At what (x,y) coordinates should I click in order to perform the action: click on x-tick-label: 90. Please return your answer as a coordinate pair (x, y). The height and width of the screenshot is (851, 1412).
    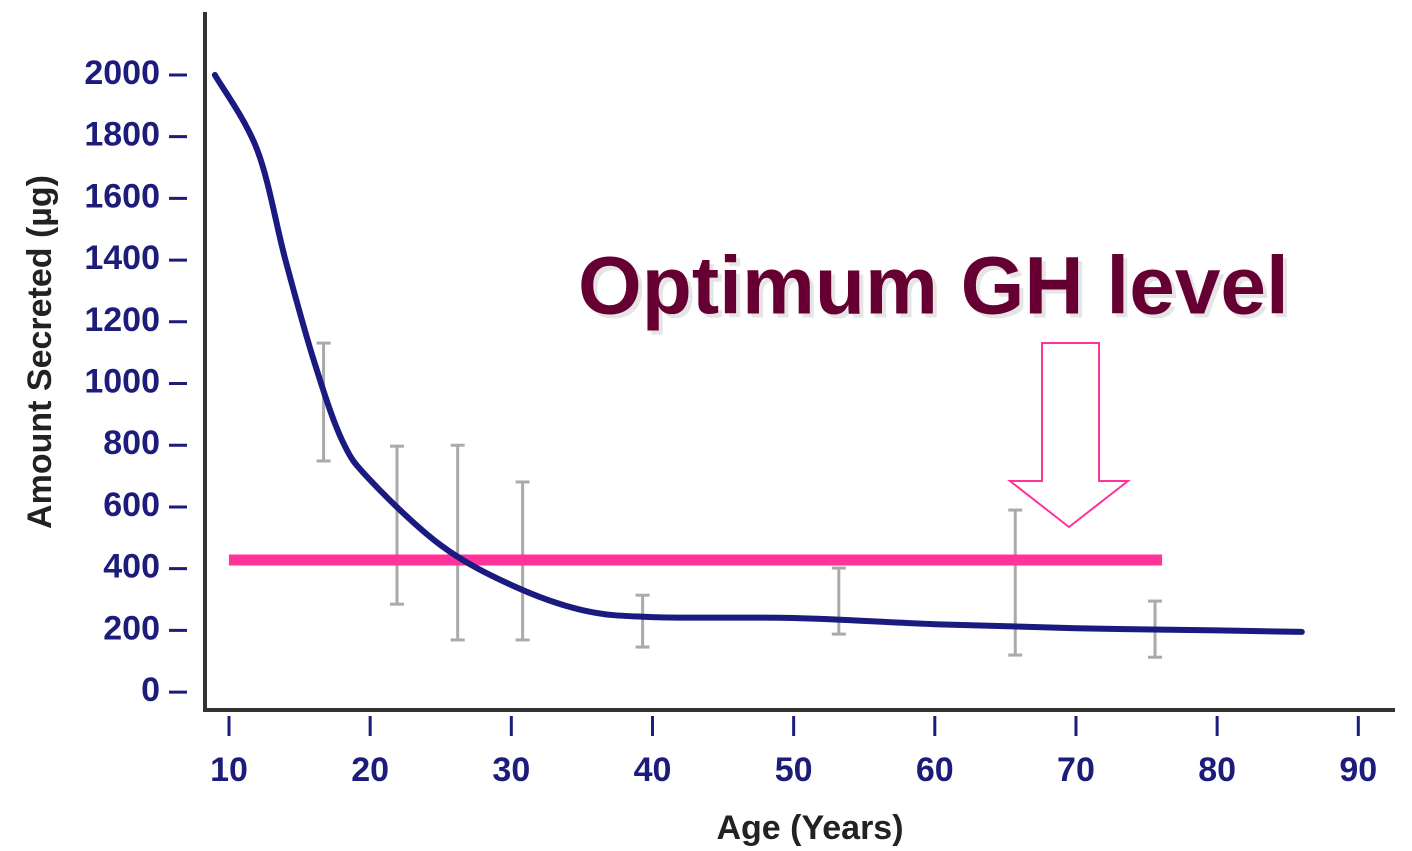
    Looking at the image, I should click on (1358, 770).